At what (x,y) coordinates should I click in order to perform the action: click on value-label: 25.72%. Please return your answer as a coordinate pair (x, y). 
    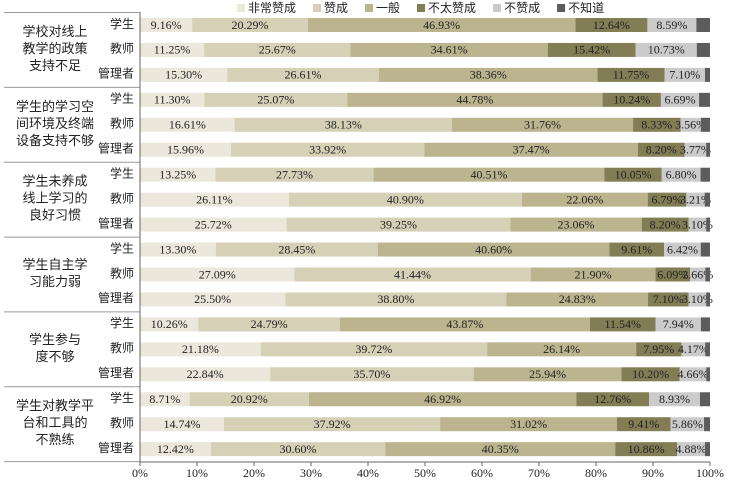
    Looking at the image, I should click on (213, 224).